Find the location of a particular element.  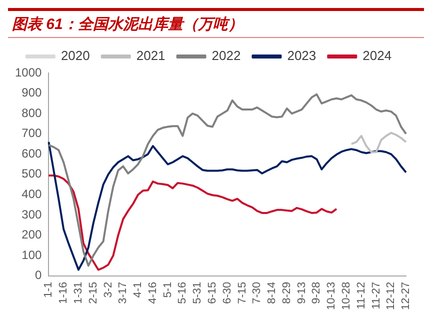

x-tick-label: 12-27 is located at coordinates (406, 296).